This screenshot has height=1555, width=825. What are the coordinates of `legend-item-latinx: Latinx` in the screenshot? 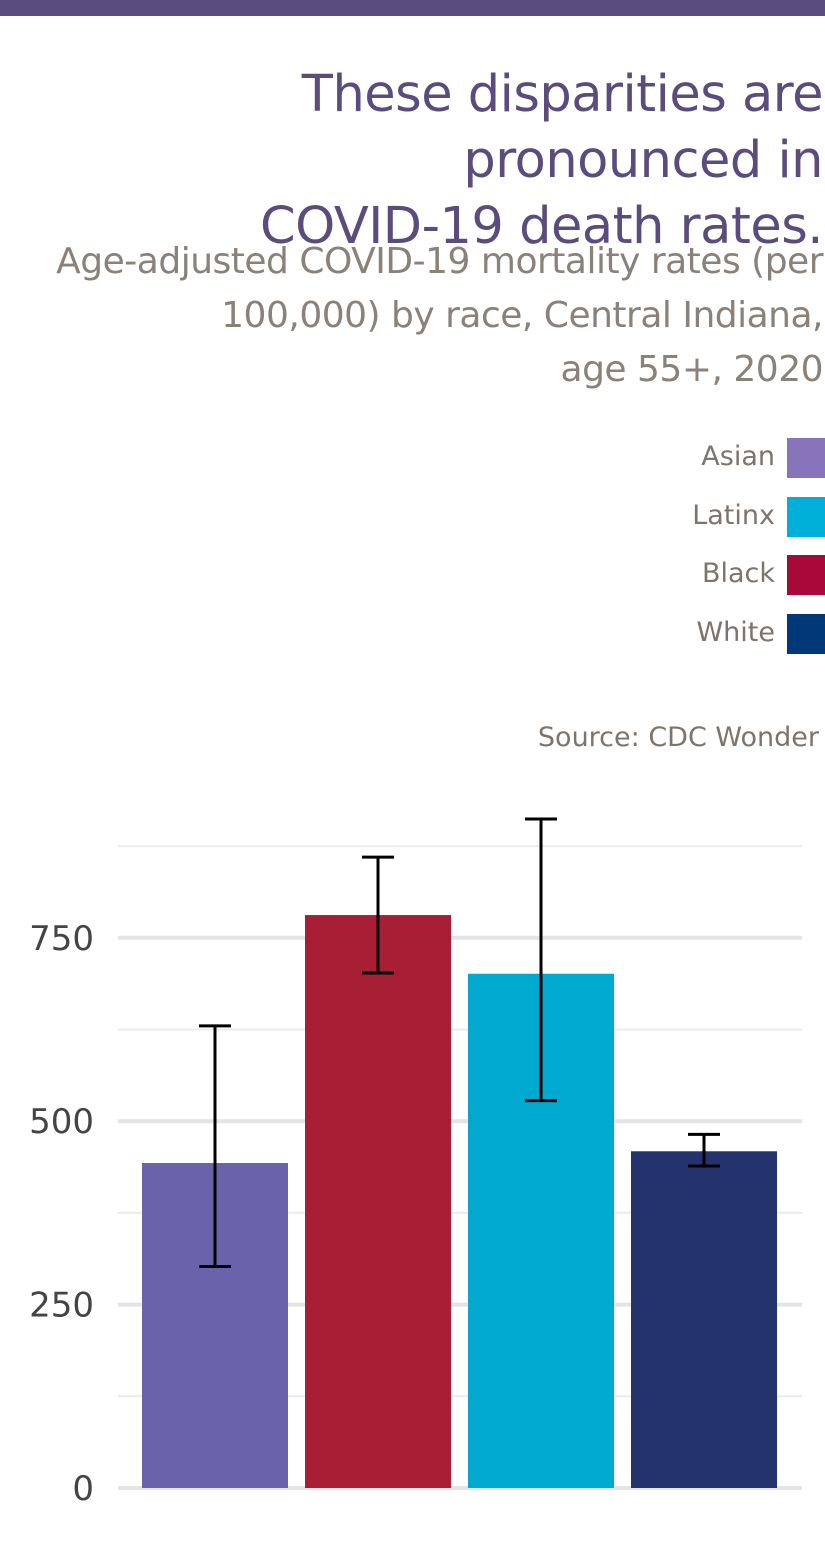 It's located at (675, 517).